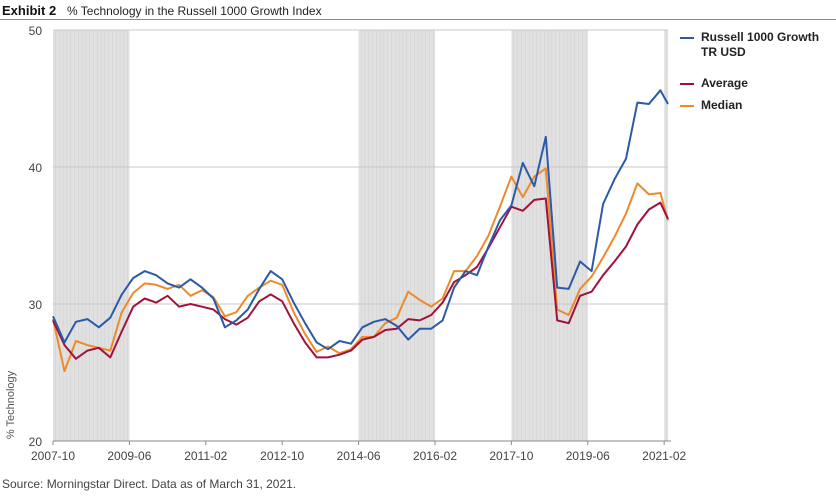  Describe the element at coordinates (36, 31) in the screenshot. I see `y-tick-label-50: 50` at that location.